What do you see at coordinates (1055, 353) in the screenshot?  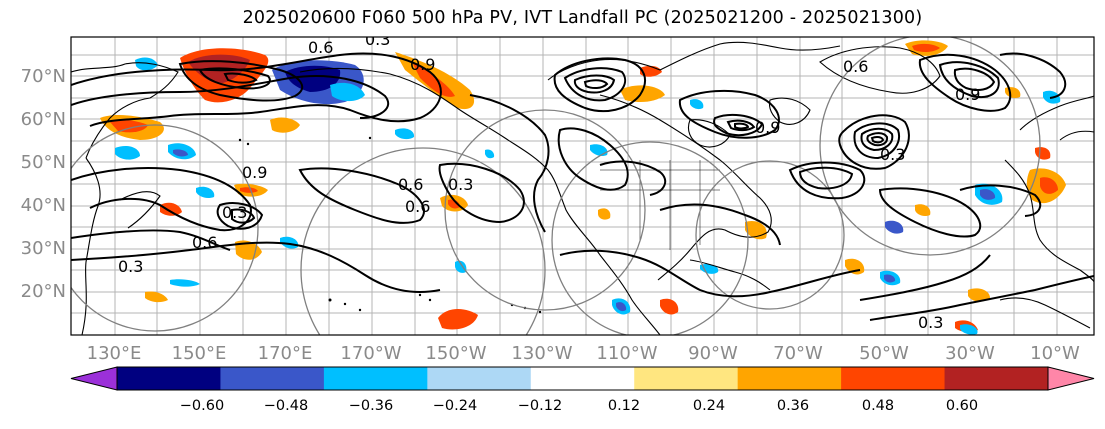 I see `lon-label: 10°W` at bounding box center [1055, 353].